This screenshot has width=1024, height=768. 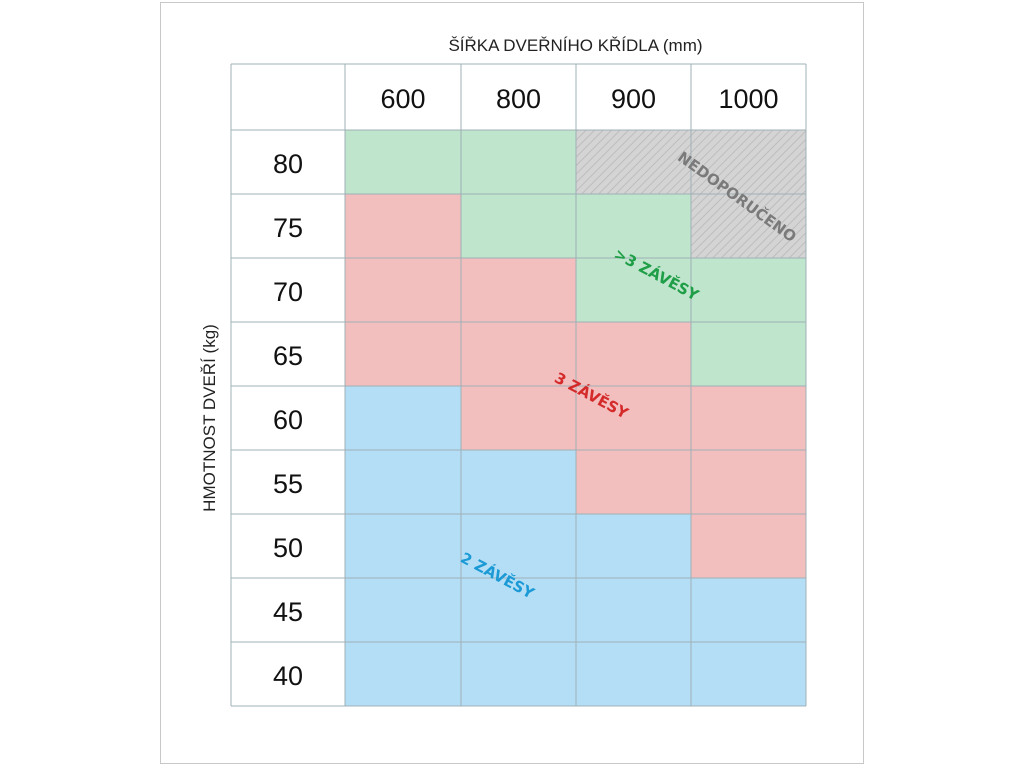 I want to click on weight-header-75: 75, so click(x=288, y=228).